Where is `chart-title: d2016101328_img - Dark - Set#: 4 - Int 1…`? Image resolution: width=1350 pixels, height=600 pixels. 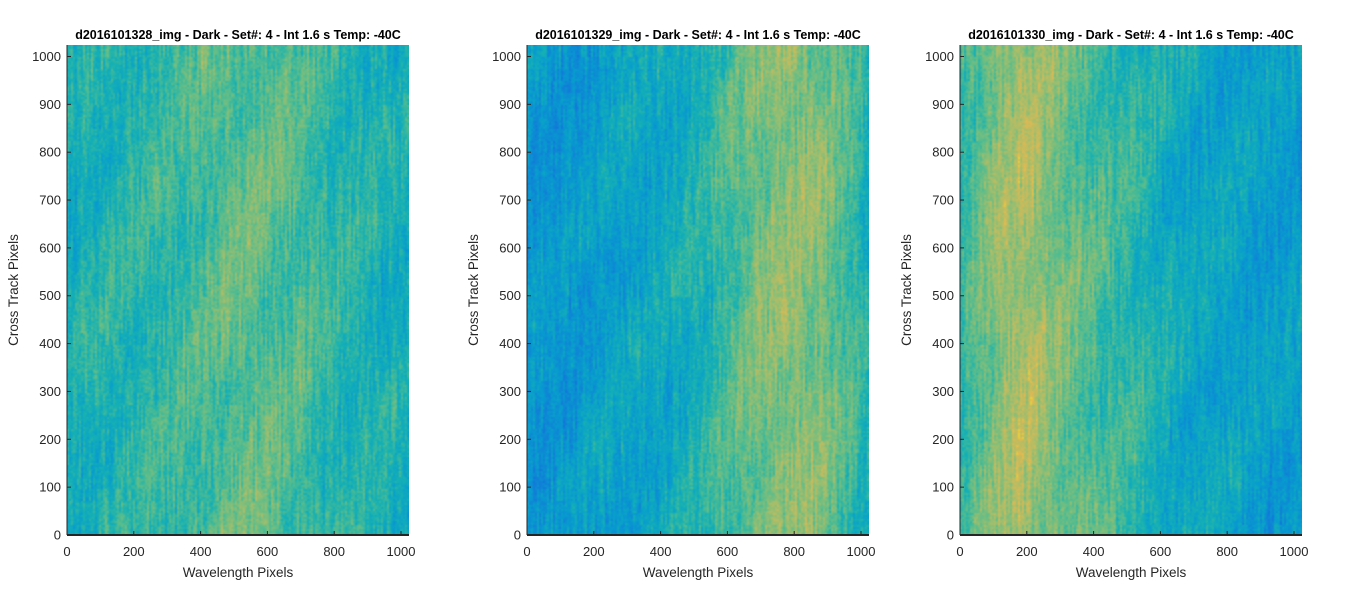 chart-title: d2016101328_img - Dark - Set#: 4 - Int 1… is located at coordinates (238, 35).